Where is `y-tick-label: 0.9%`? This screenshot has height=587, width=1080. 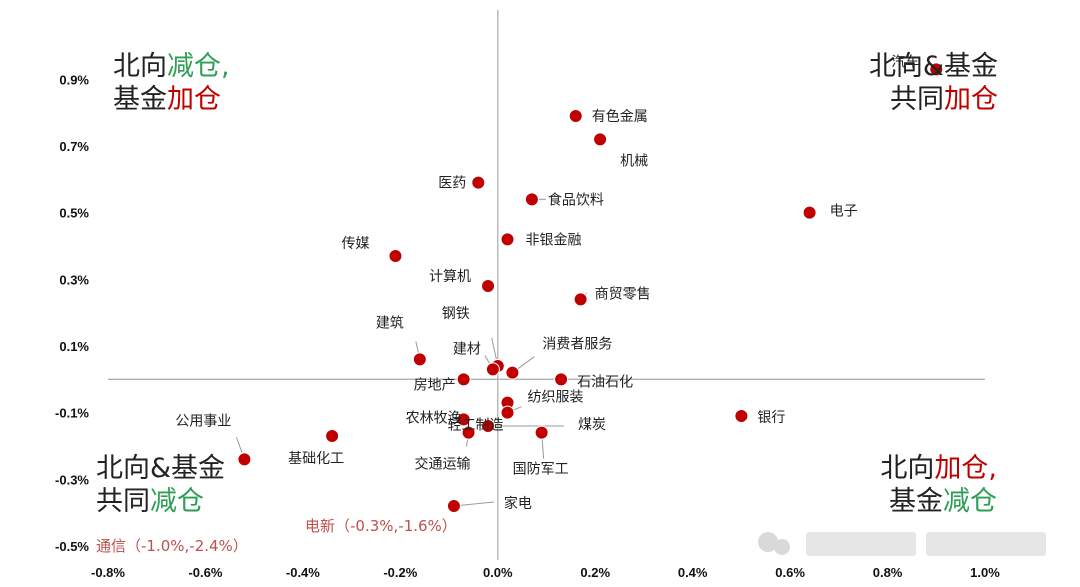
y-tick-label: 0.9% is located at coordinates (74, 79).